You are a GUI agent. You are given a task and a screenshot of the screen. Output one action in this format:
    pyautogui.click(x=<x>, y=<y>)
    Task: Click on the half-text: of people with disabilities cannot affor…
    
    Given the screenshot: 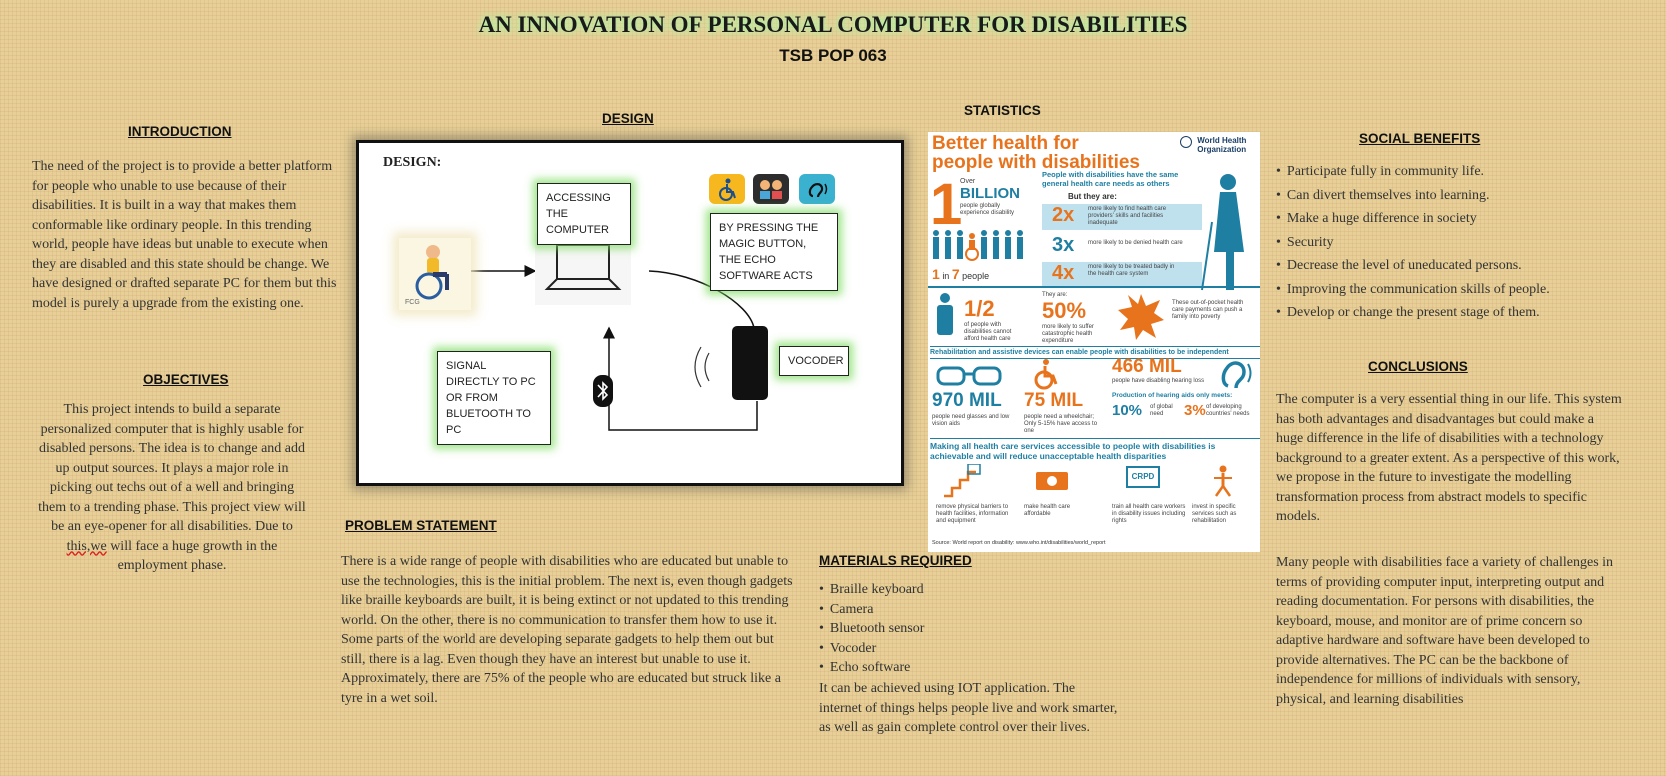 What is the action you would take?
    pyautogui.click(x=988, y=332)
    